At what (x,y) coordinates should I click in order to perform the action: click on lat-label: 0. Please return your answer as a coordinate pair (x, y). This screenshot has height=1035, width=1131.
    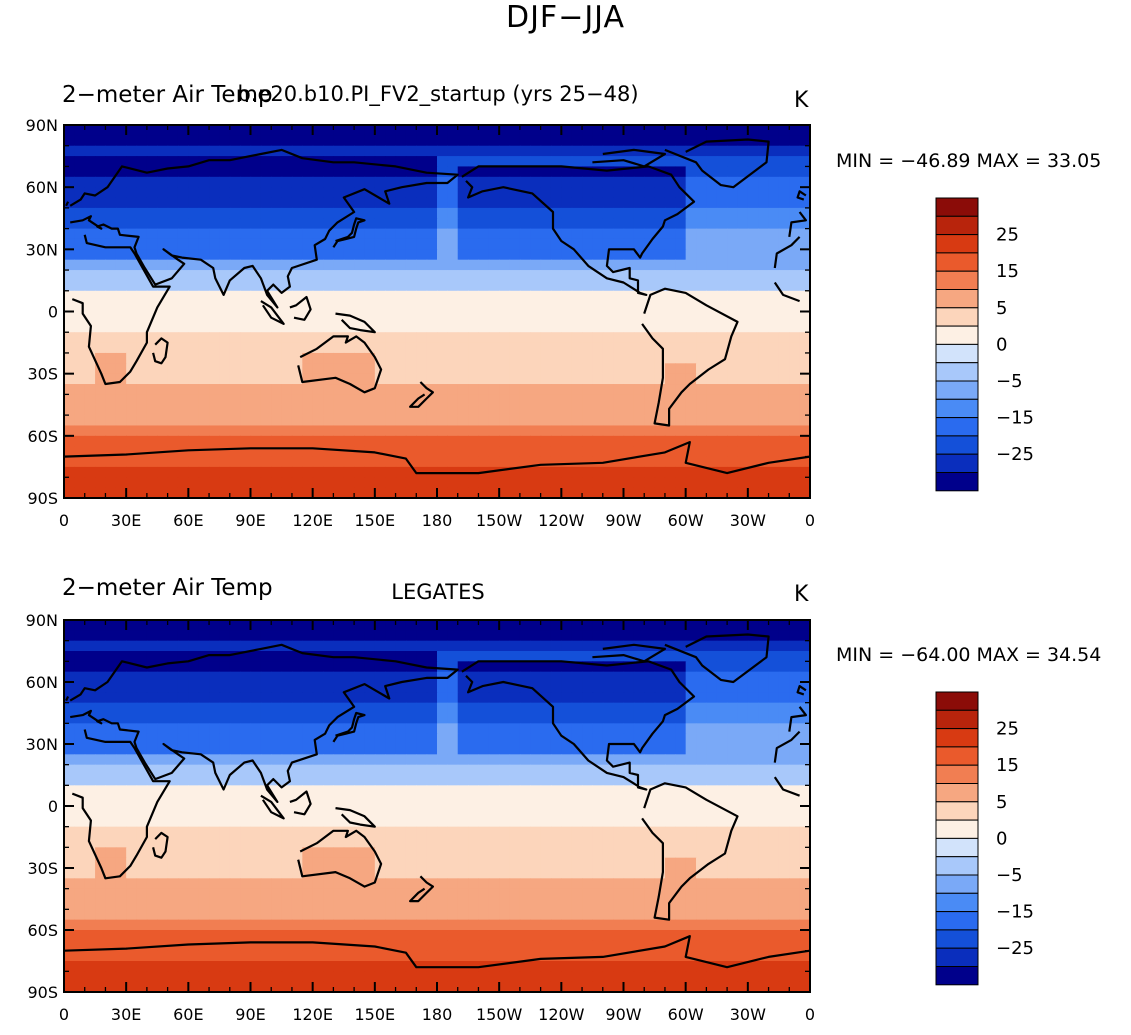
    Looking at the image, I should click on (53, 312).